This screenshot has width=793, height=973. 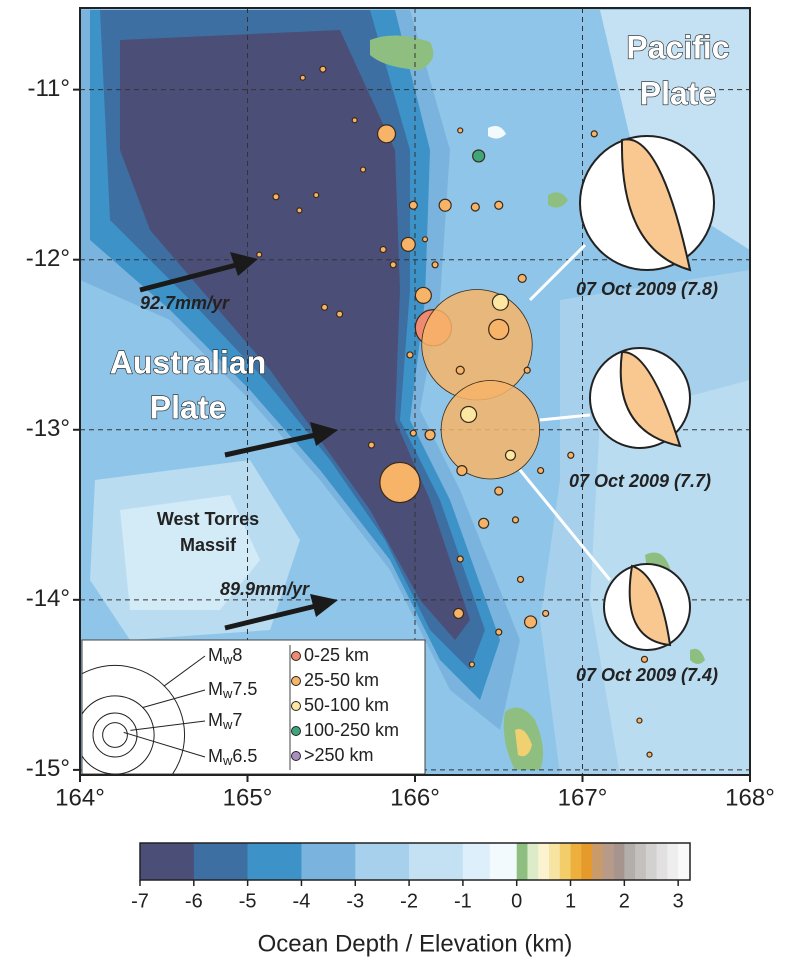 I want to click on magnitude-label: Mw7, so click(x=225, y=721).